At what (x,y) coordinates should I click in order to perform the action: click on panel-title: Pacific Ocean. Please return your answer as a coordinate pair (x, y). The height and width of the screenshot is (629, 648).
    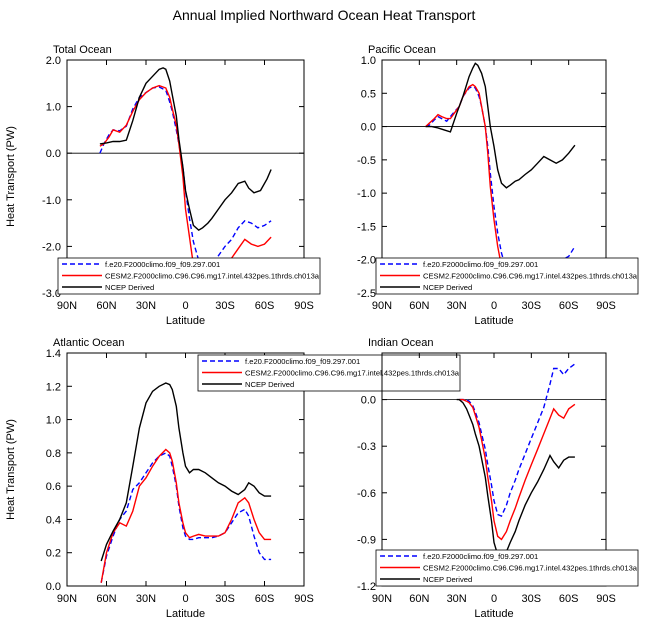
    Looking at the image, I should click on (402, 50).